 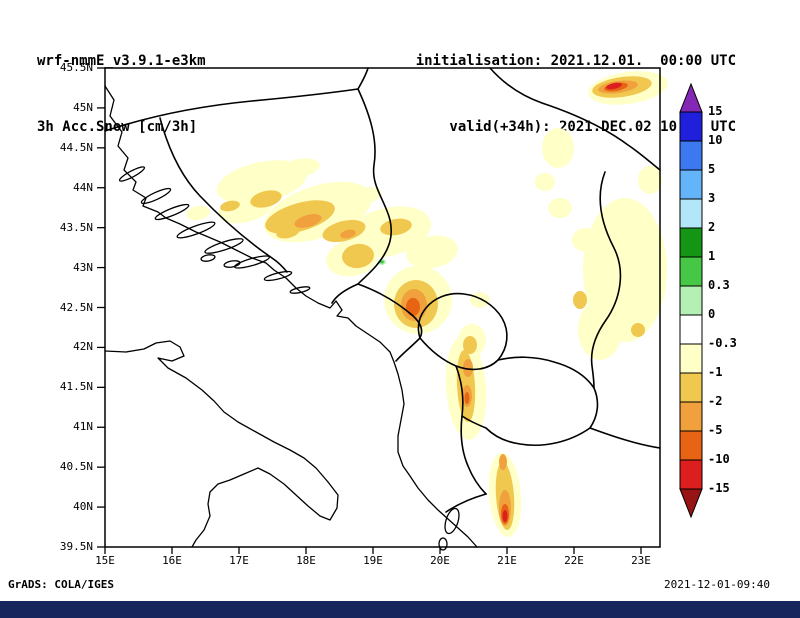 What do you see at coordinates (574, 560) in the screenshot?
I see `lon-tick-label: 22E` at bounding box center [574, 560].